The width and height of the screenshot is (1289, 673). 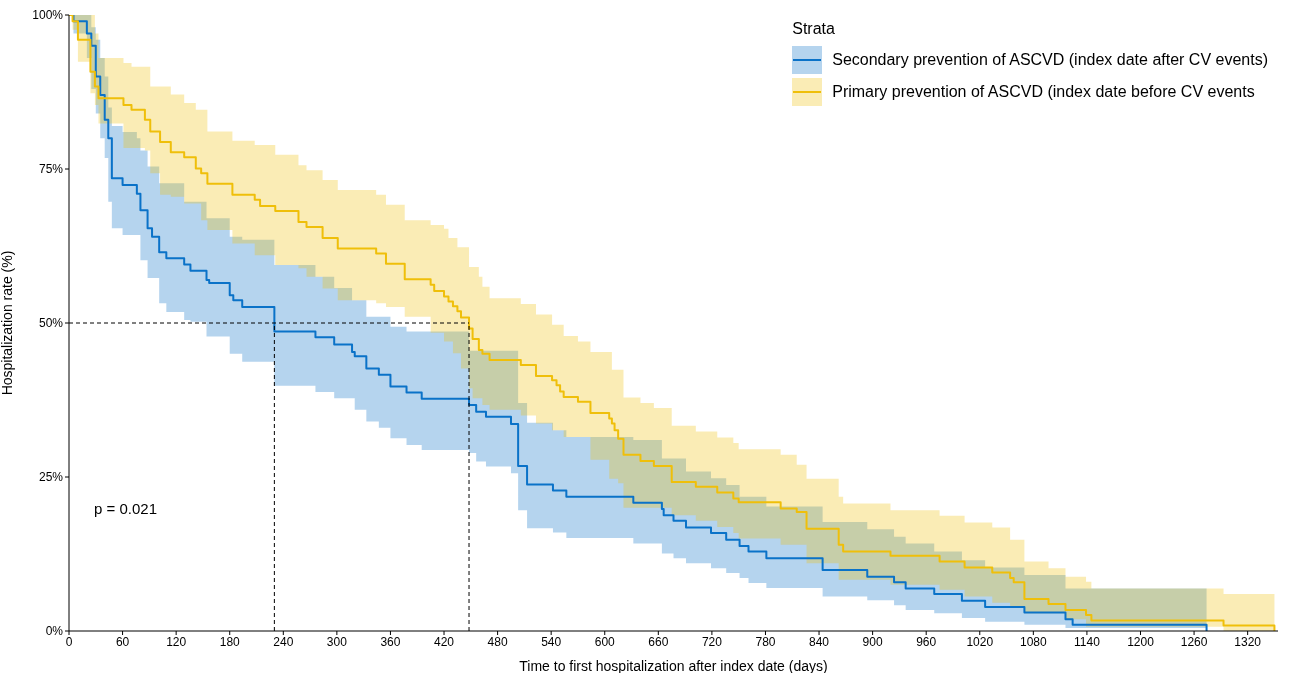 What do you see at coordinates (980, 641) in the screenshot?
I see `x-tick-label: 1020` at bounding box center [980, 641].